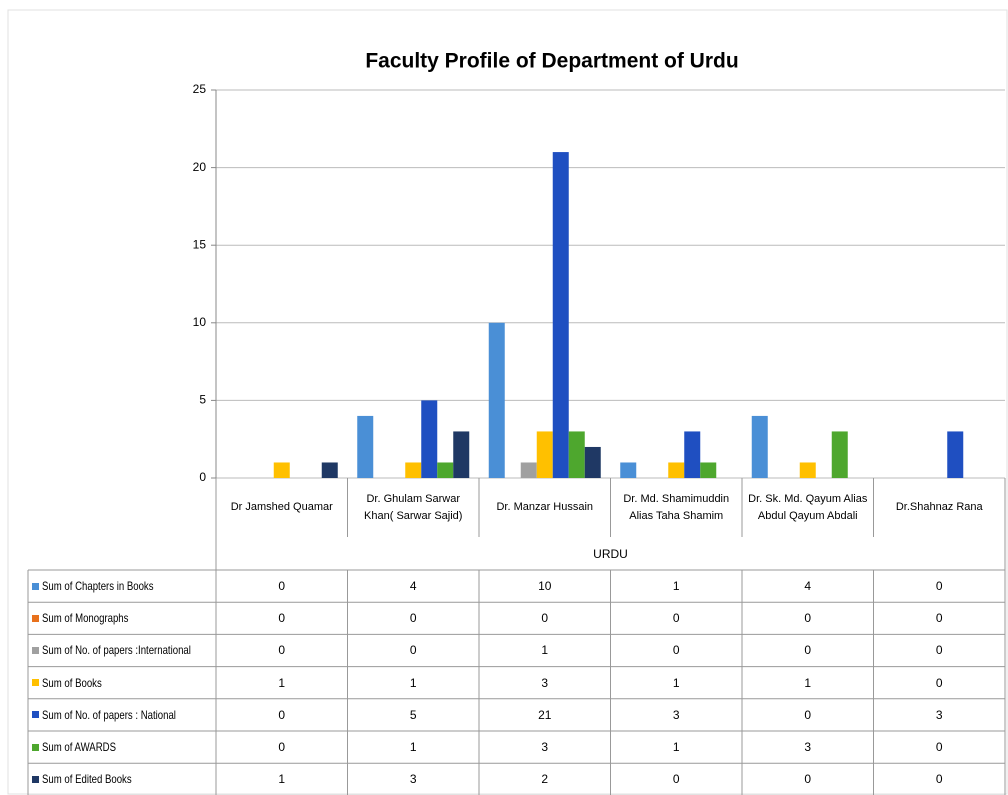  I want to click on x-tick-label: Dr. Manzar Hussain, so click(545, 507).